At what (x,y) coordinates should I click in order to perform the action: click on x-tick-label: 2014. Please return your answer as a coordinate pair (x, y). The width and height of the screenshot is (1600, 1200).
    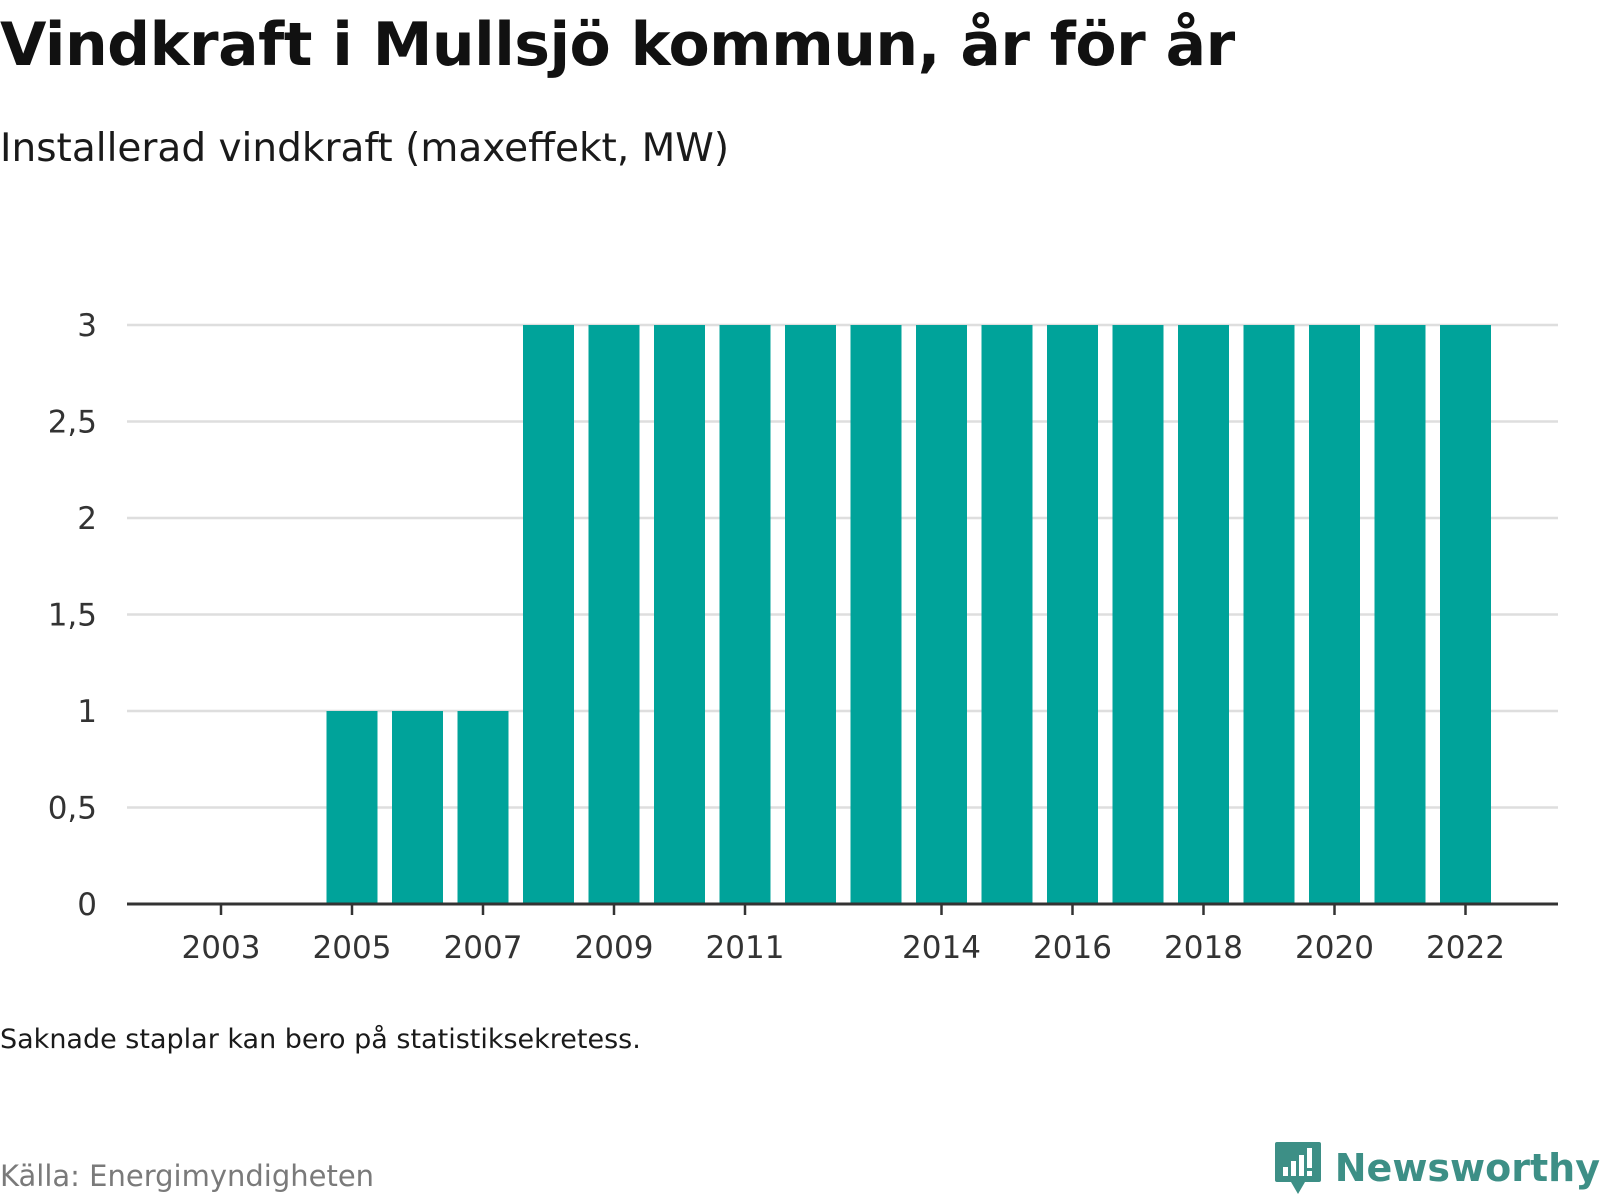
    Looking at the image, I should click on (941, 948).